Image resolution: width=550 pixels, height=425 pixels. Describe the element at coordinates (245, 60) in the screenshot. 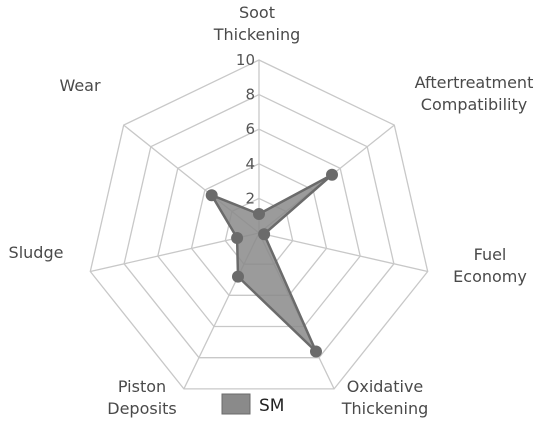

I see `tick-label-10: 10` at that location.